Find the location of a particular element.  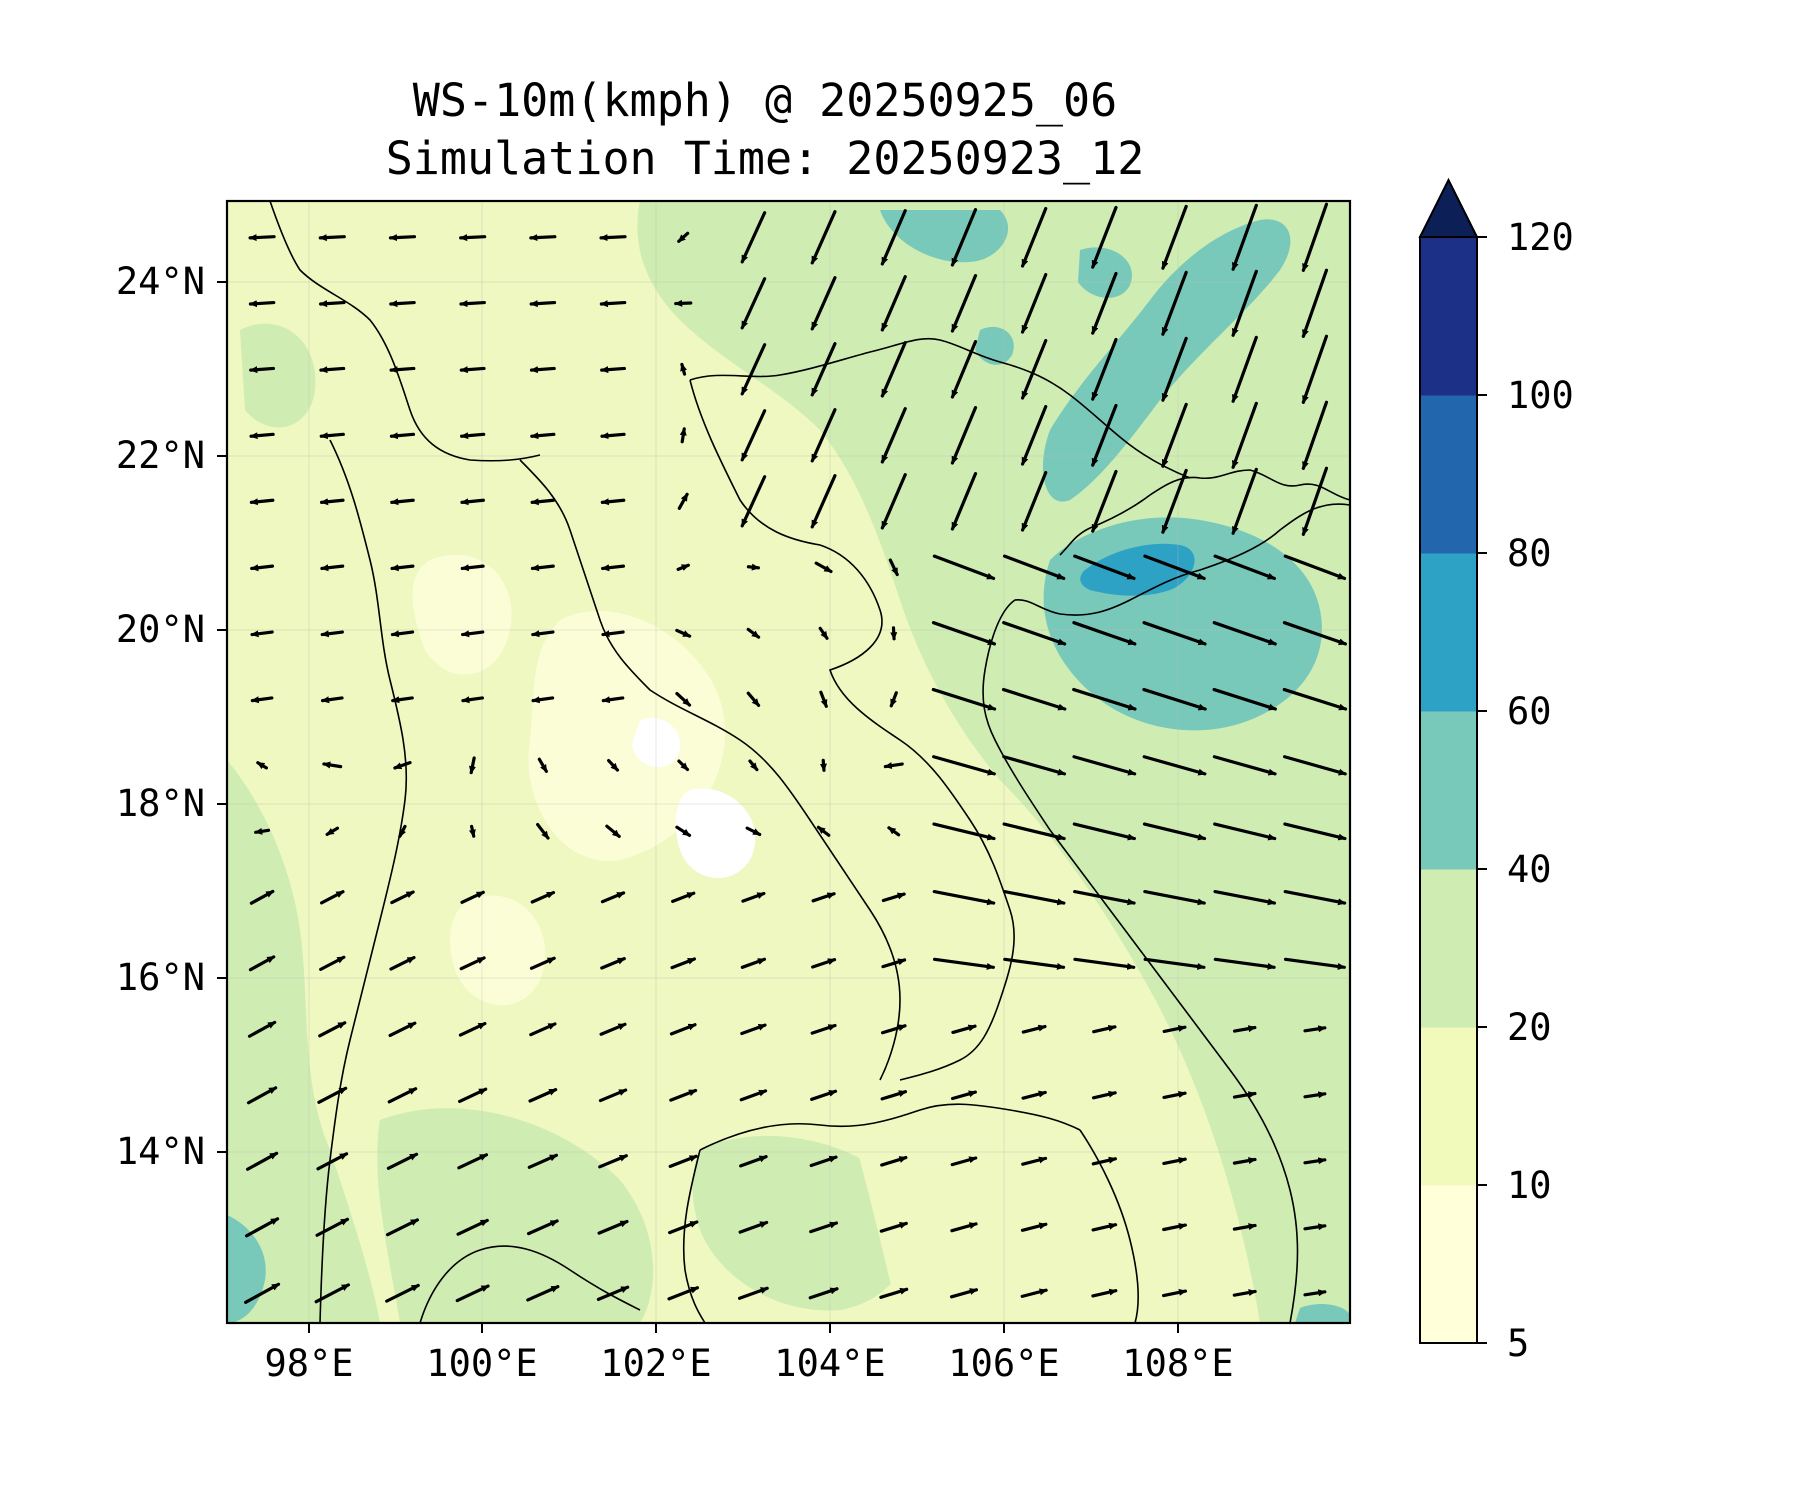

y-tick-label: 20°N is located at coordinates (160, 629).